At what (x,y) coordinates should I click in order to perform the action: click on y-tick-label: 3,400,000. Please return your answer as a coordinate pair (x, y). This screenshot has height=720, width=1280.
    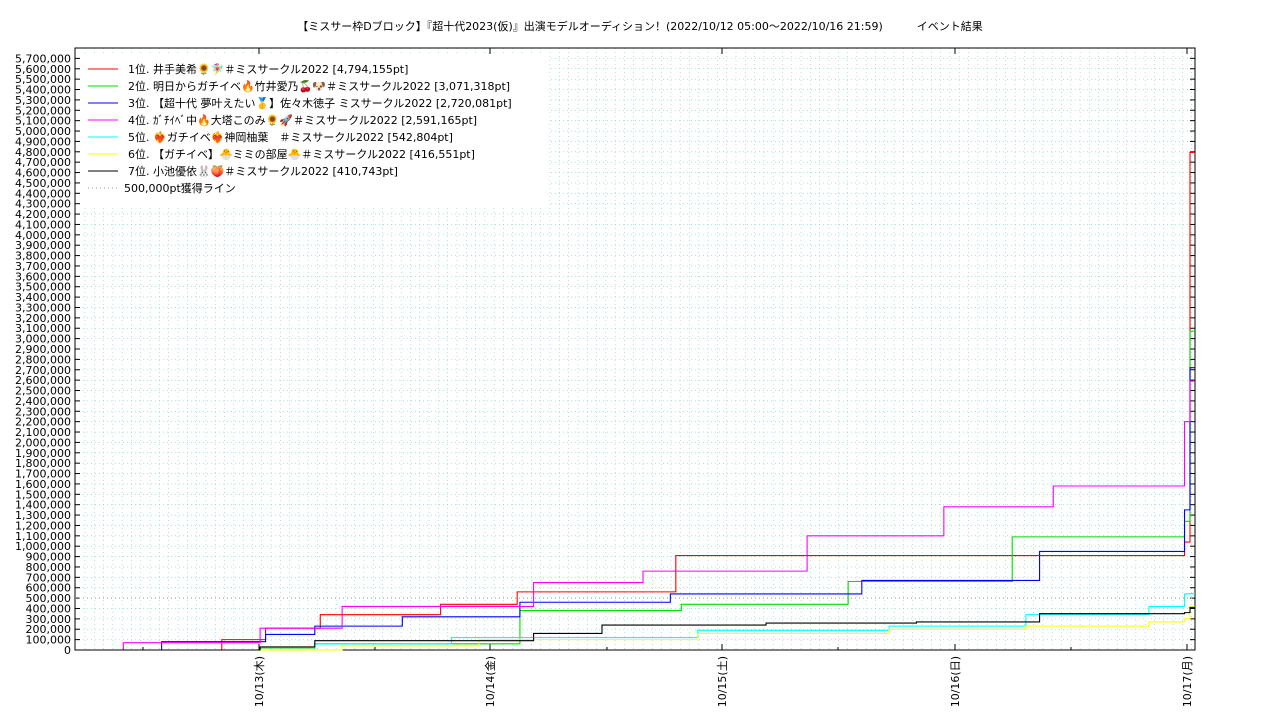
    Looking at the image, I should click on (43, 297).